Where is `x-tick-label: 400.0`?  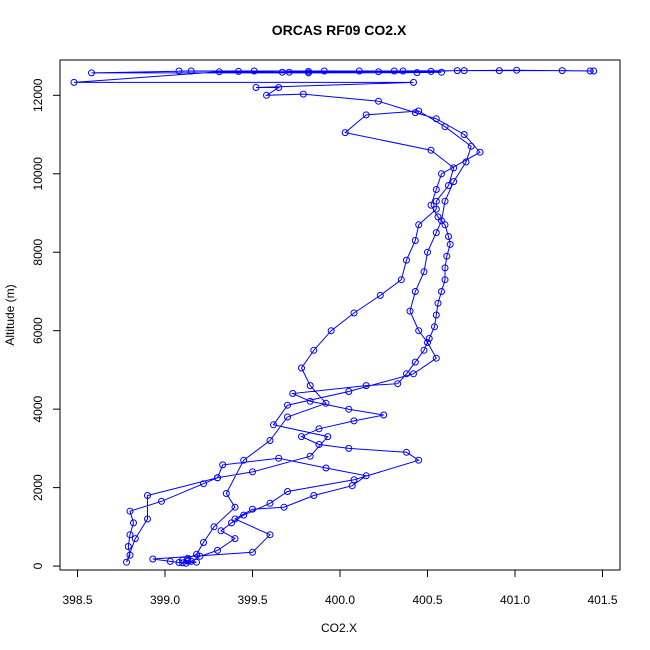 x-tick-label: 400.0 is located at coordinates (340, 600).